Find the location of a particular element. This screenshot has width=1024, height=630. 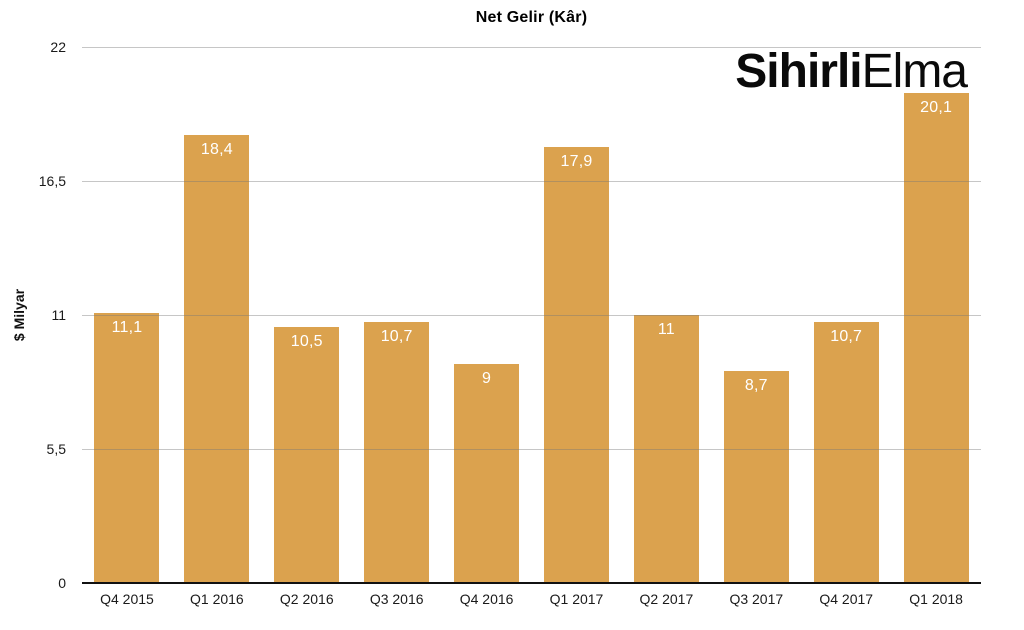

bar-q4-2015: 11,1 is located at coordinates (127, 447).